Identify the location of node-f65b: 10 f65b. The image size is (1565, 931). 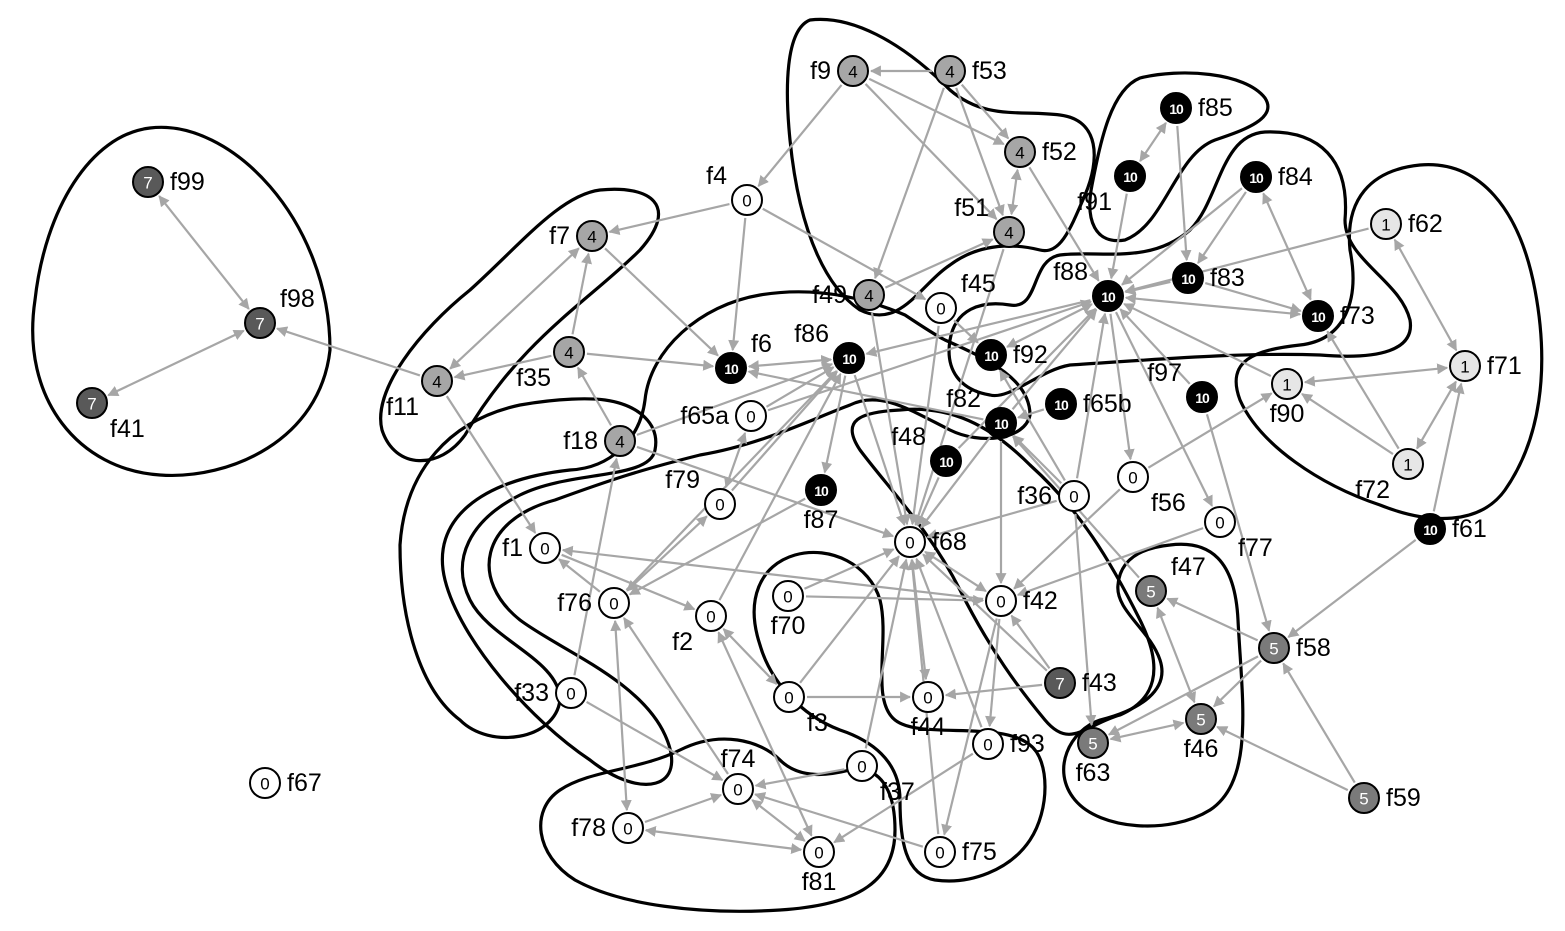
(1088, 404).